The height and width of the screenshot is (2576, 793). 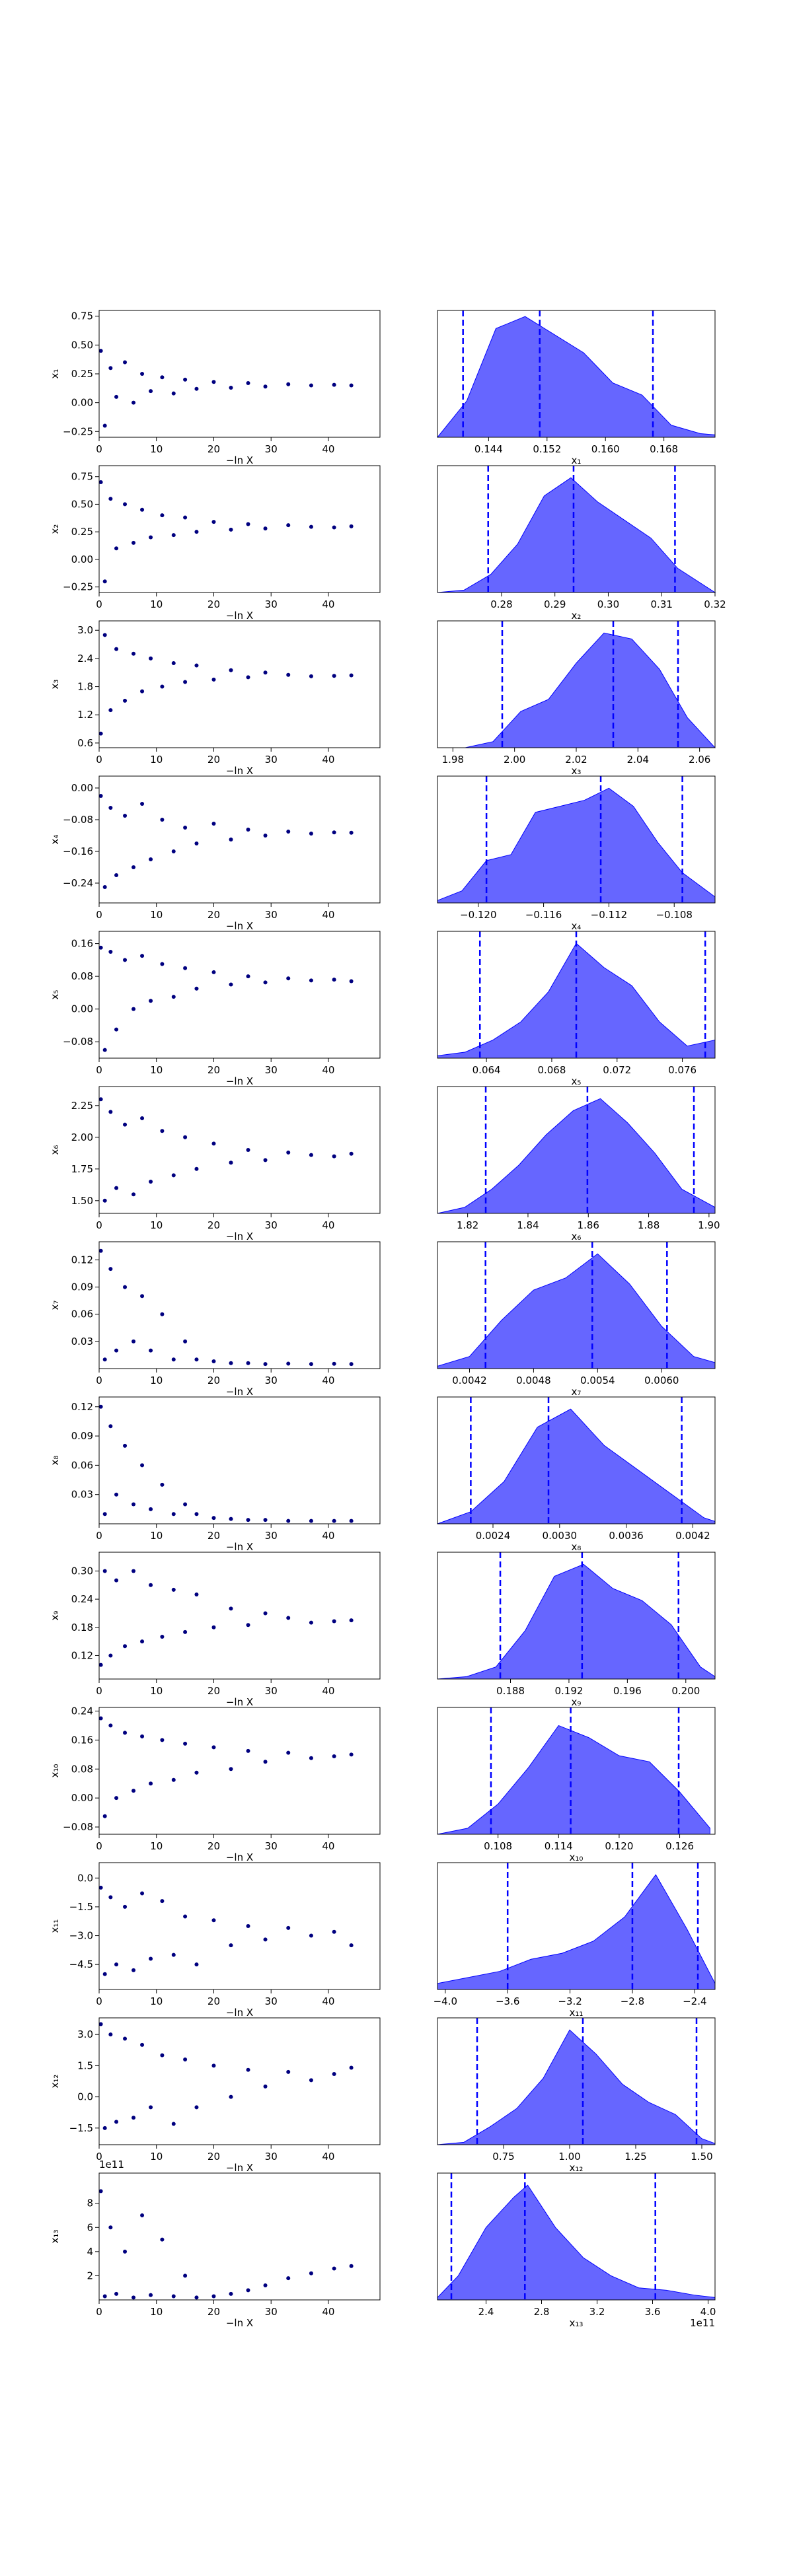 What do you see at coordinates (55, 529) in the screenshot?
I see `y-axis-label: x₂` at bounding box center [55, 529].